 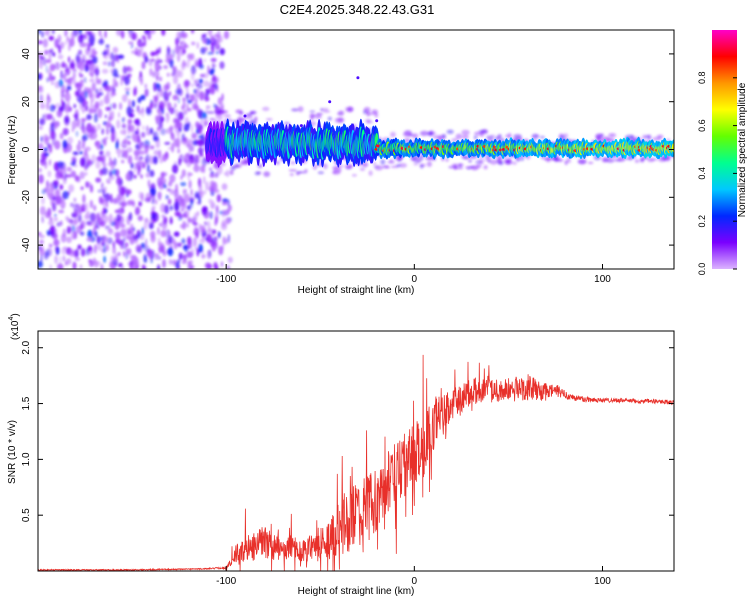 I want to click on spectrogram-y-tick-label: 20, so click(x=26, y=102).